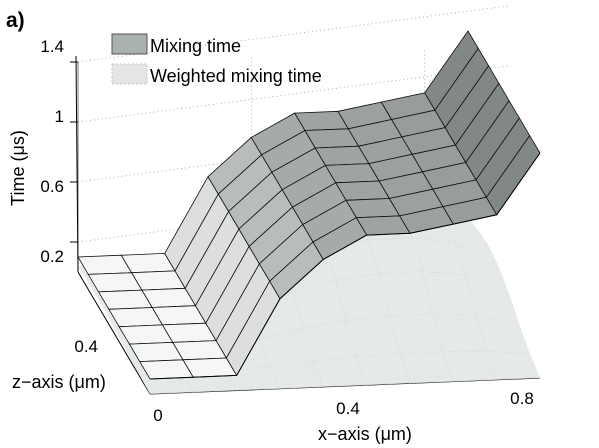 This screenshot has height=448, width=599. I want to click on z-axis-label: z−axis (μm), so click(59, 382).